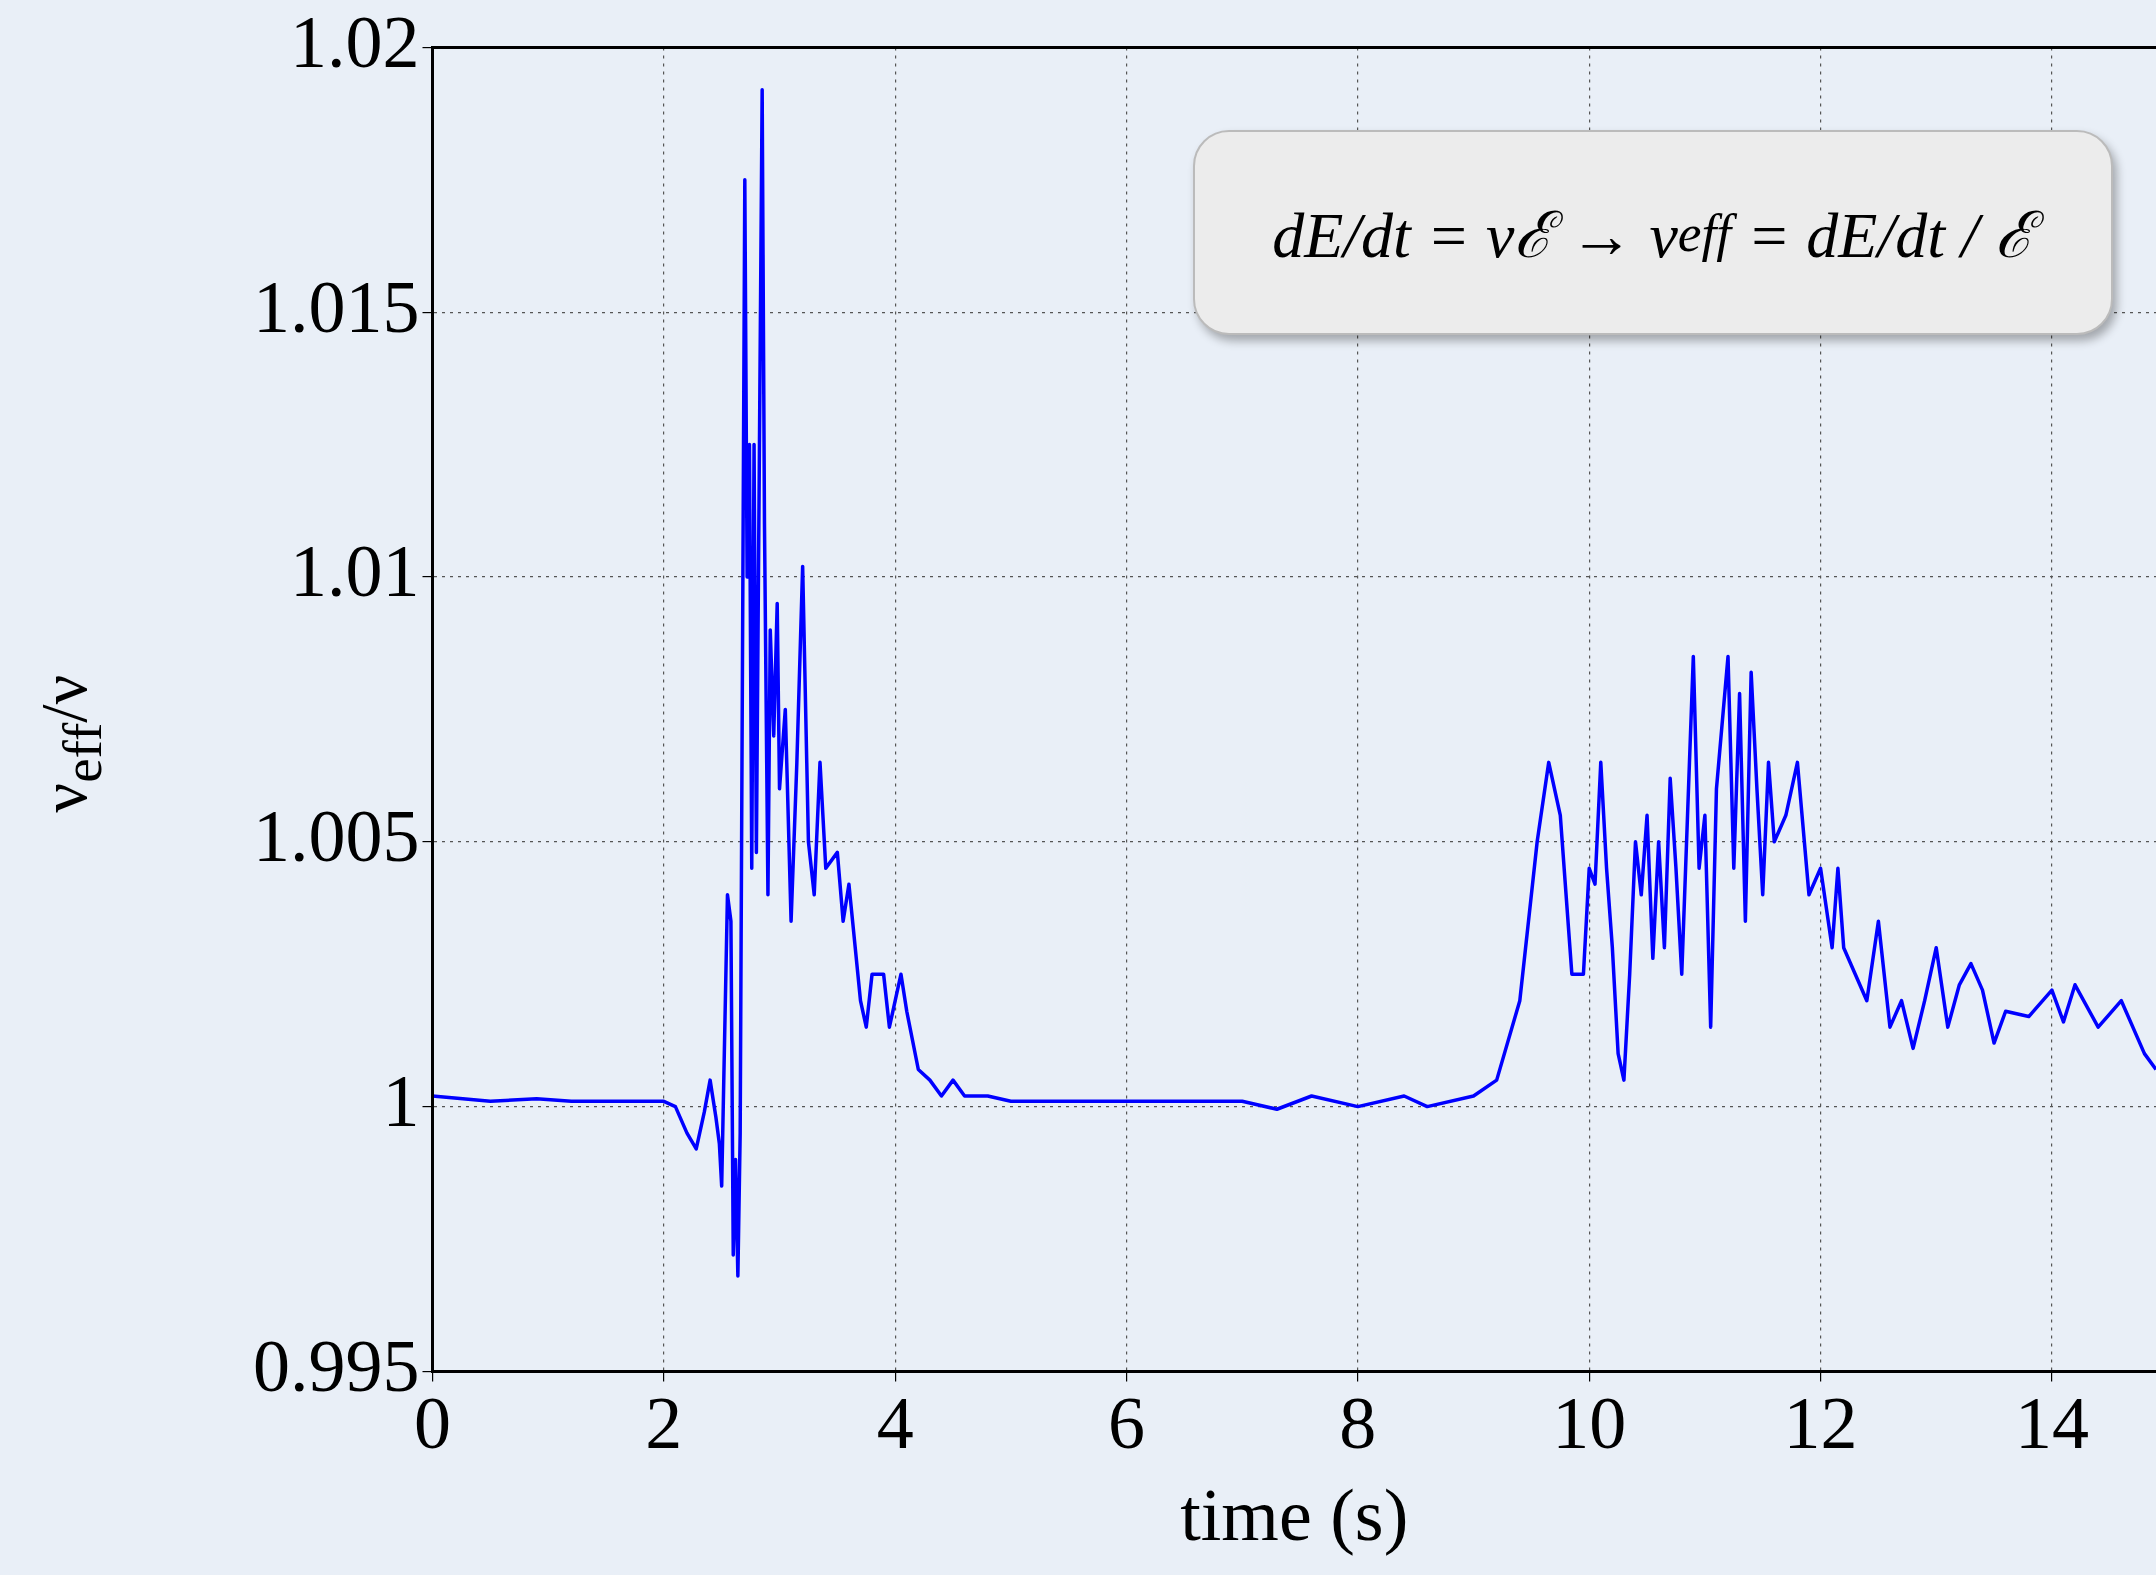 The image size is (2156, 1575). Describe the element at coordinates (355, 41) in the screenshot. I see `y-tick-label: 1.02` at that location.